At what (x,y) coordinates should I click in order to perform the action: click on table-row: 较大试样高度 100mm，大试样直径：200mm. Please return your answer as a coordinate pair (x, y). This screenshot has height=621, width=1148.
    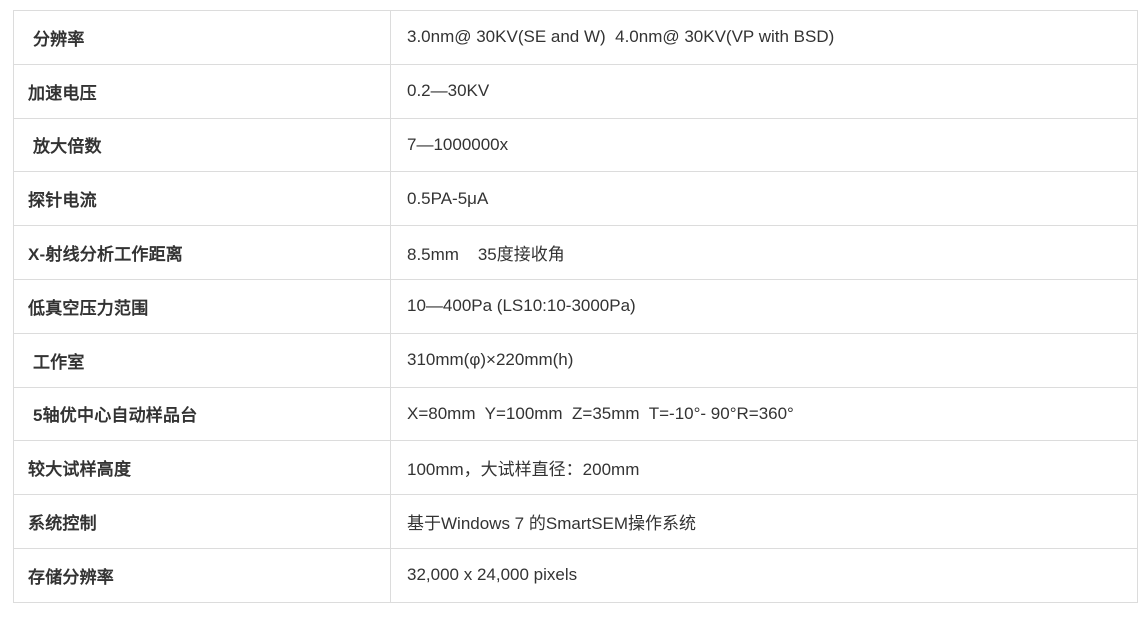
    Looking at the image, I should click on (575, 468).